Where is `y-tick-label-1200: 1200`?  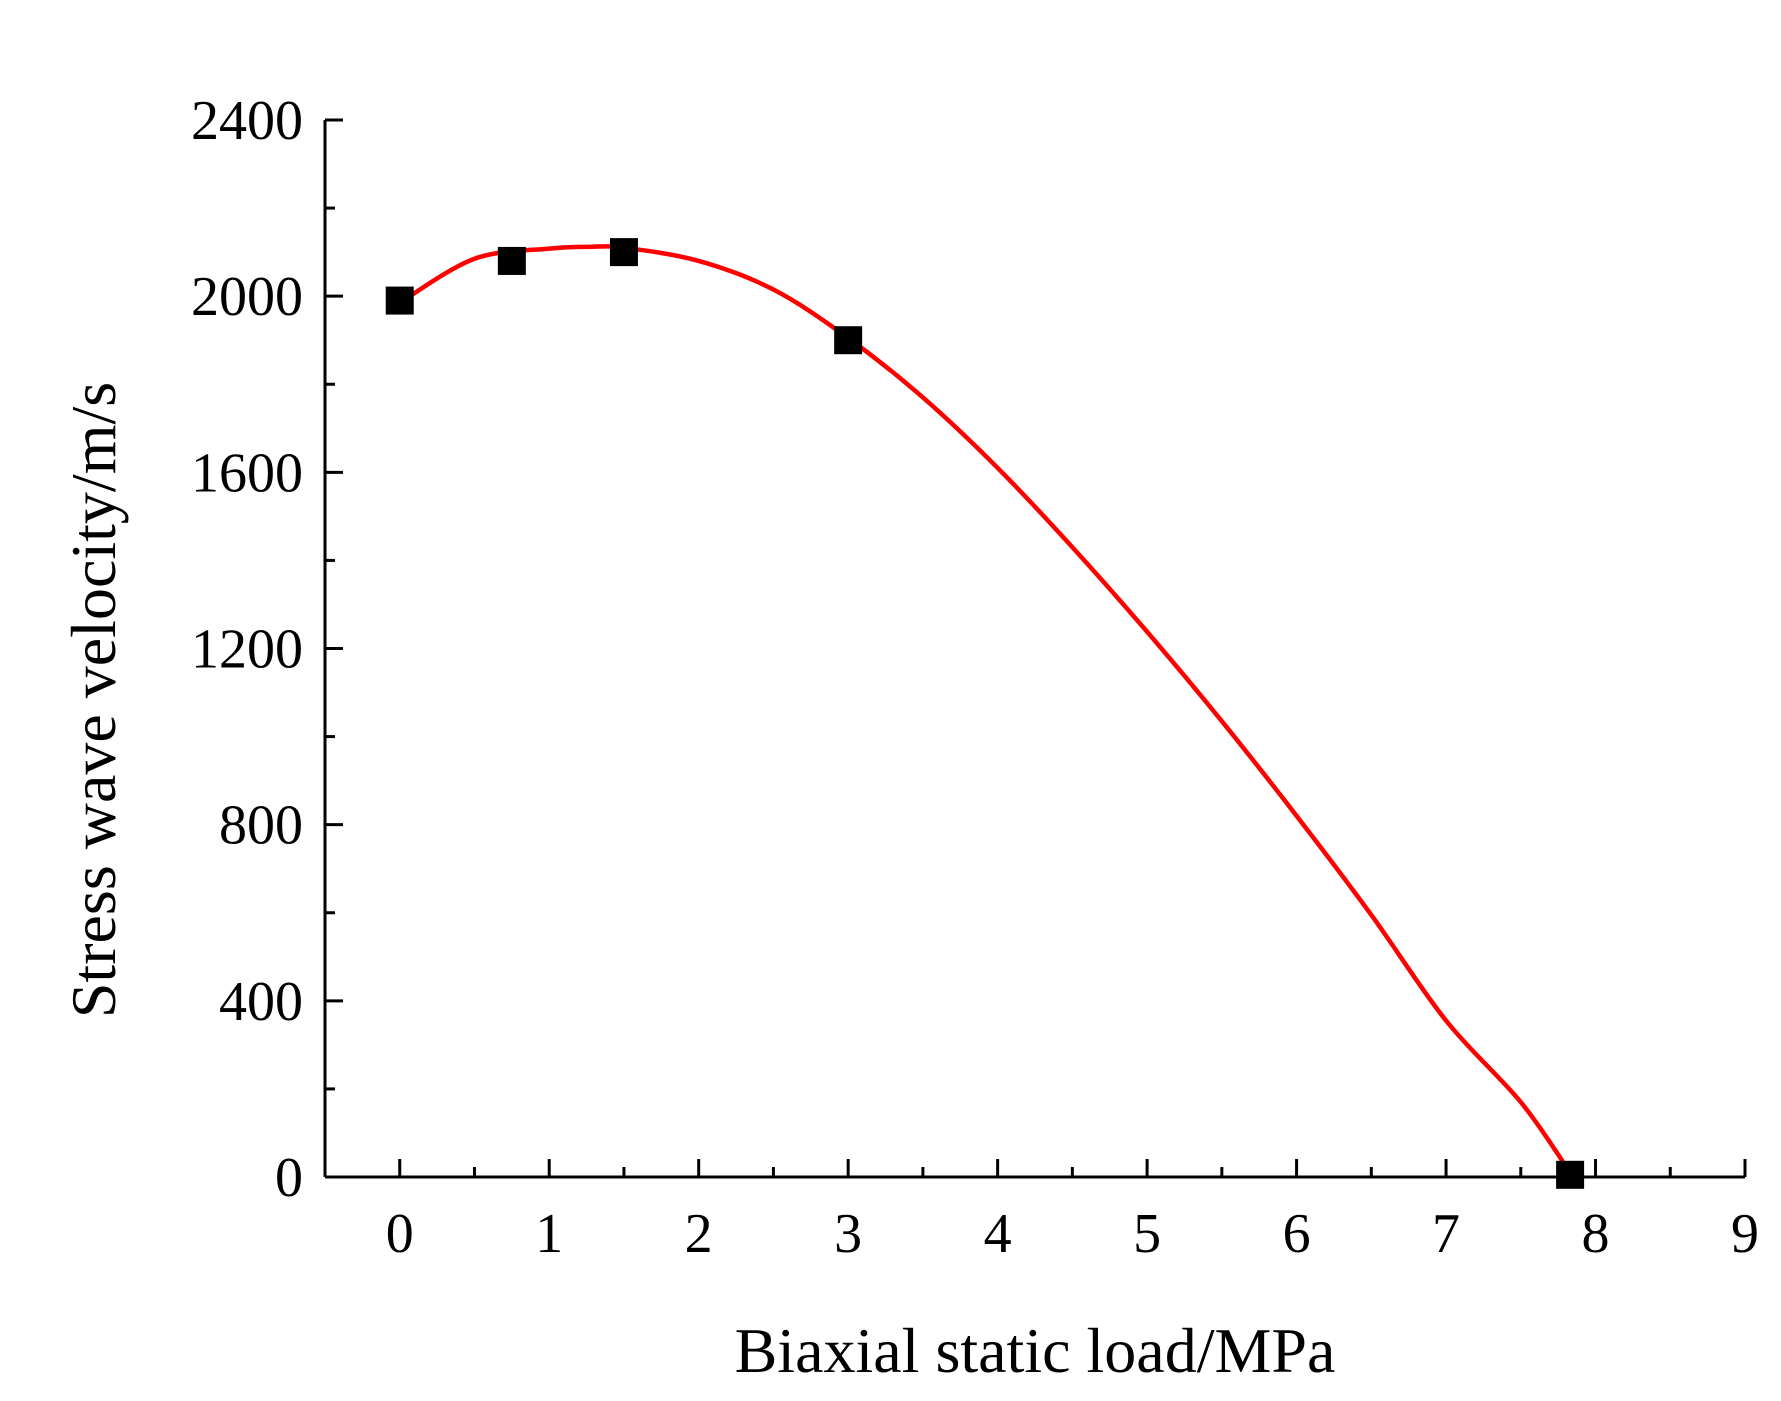 y-tick-label-1200: 1200 is located at coordinates (247, 650).